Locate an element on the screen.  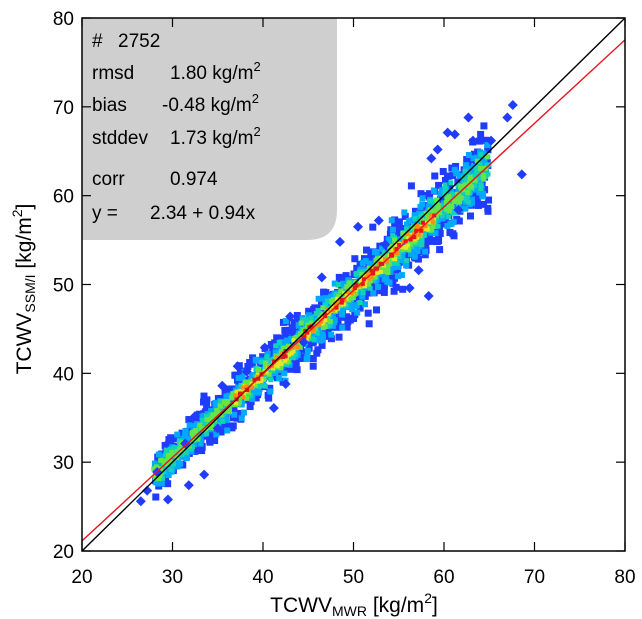
x-axis-title: TCWVMWR [kg/m2] is located at coordinates (354, 604).